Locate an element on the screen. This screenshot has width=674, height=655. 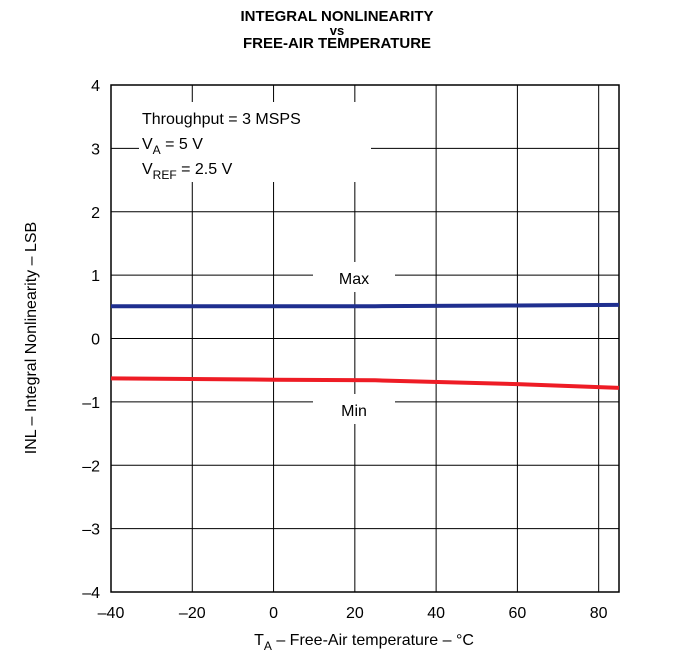
y-tick-label: 1 is located at coordinates (95, 276).